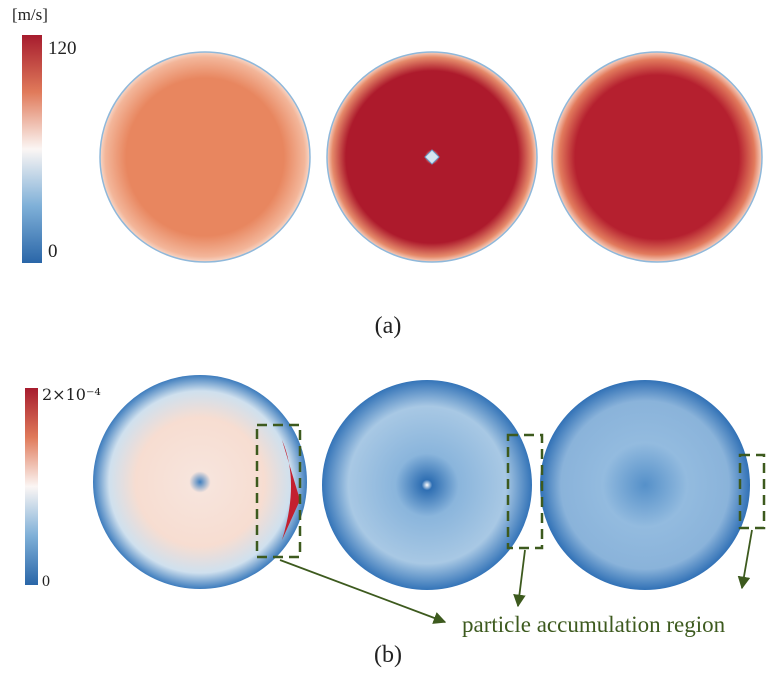 This screenshot has width=776, height=675. I want to click on caption: (a), so click(388, 326).